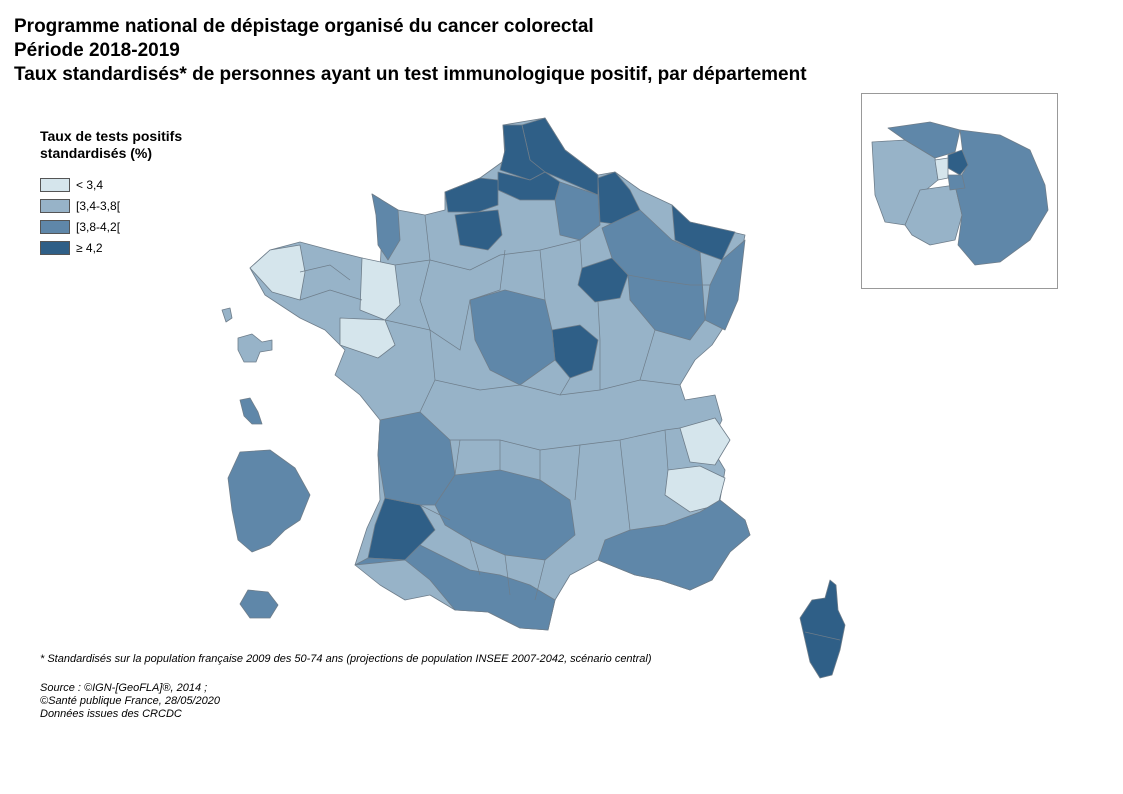 The height and width of the screenshot is (794, 1123). Describe the element at coordinates (90, 184) in the screenshot. I see `legend-label: < 3,4` at that location.